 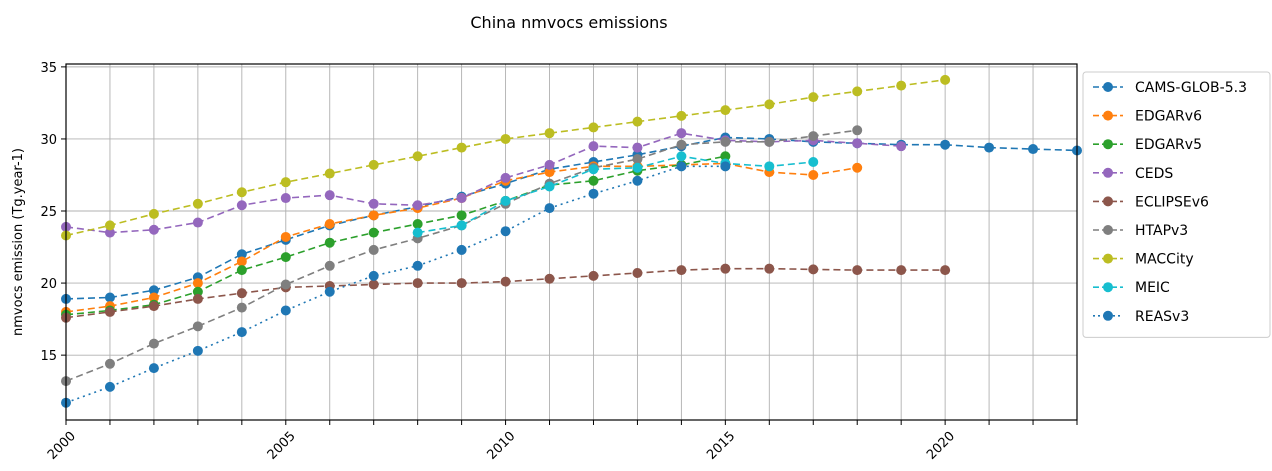 I want to click on legend-item: EDGARv5, so click(x=1147, y=145).